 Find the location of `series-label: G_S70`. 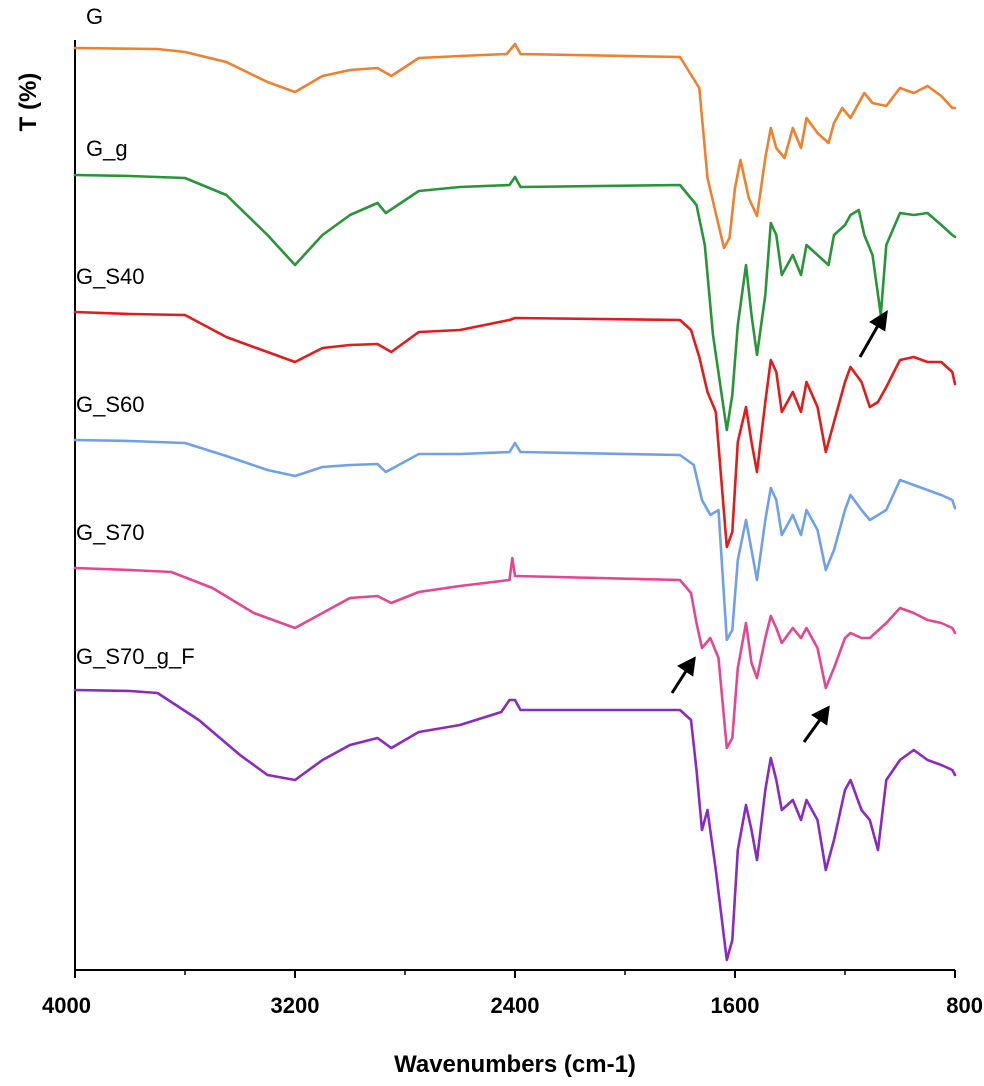

series-label: G_S70 is located at coordinates (110, 532).